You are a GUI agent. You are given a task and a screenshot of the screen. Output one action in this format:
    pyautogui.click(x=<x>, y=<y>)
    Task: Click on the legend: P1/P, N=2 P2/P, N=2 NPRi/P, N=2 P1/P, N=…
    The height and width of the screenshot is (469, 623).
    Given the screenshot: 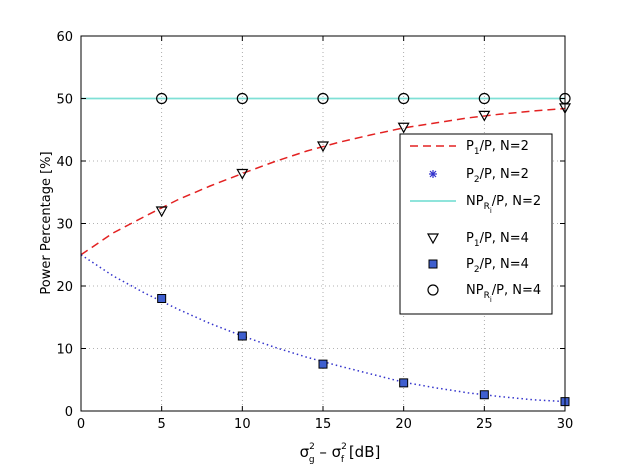 What is the action you would take?
    pyautogui.click(x=476, y=224)
    